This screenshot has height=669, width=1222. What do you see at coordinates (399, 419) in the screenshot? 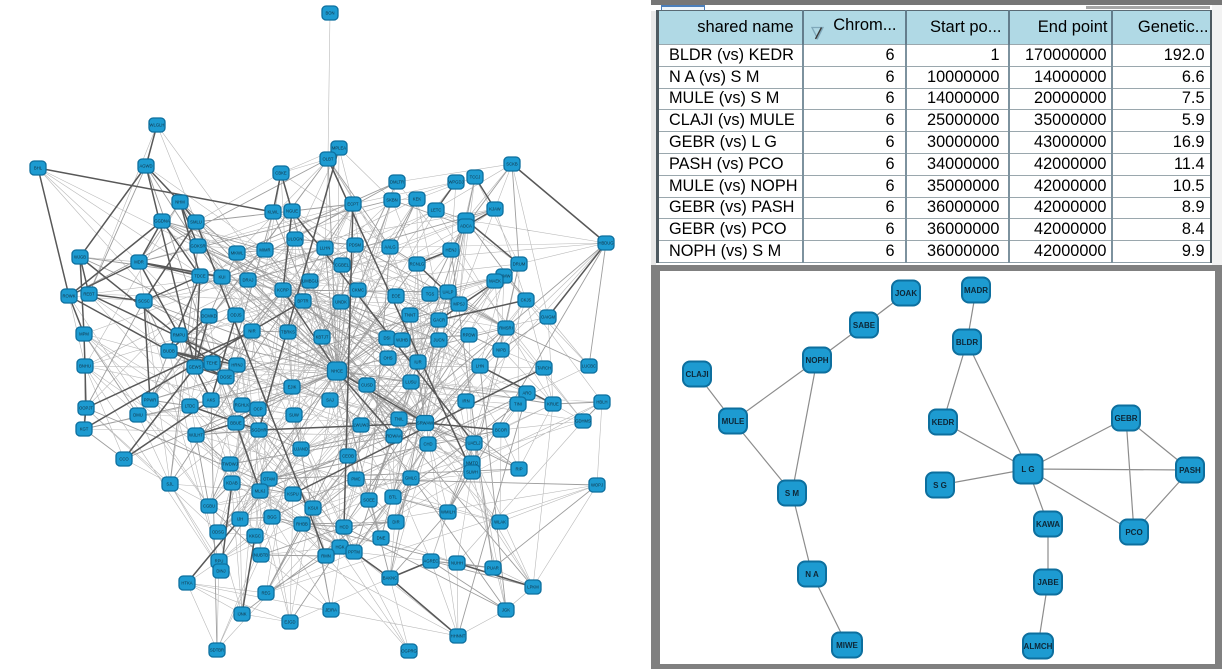
I see `svg-text: TNIL` at bounding box center [399, 419].